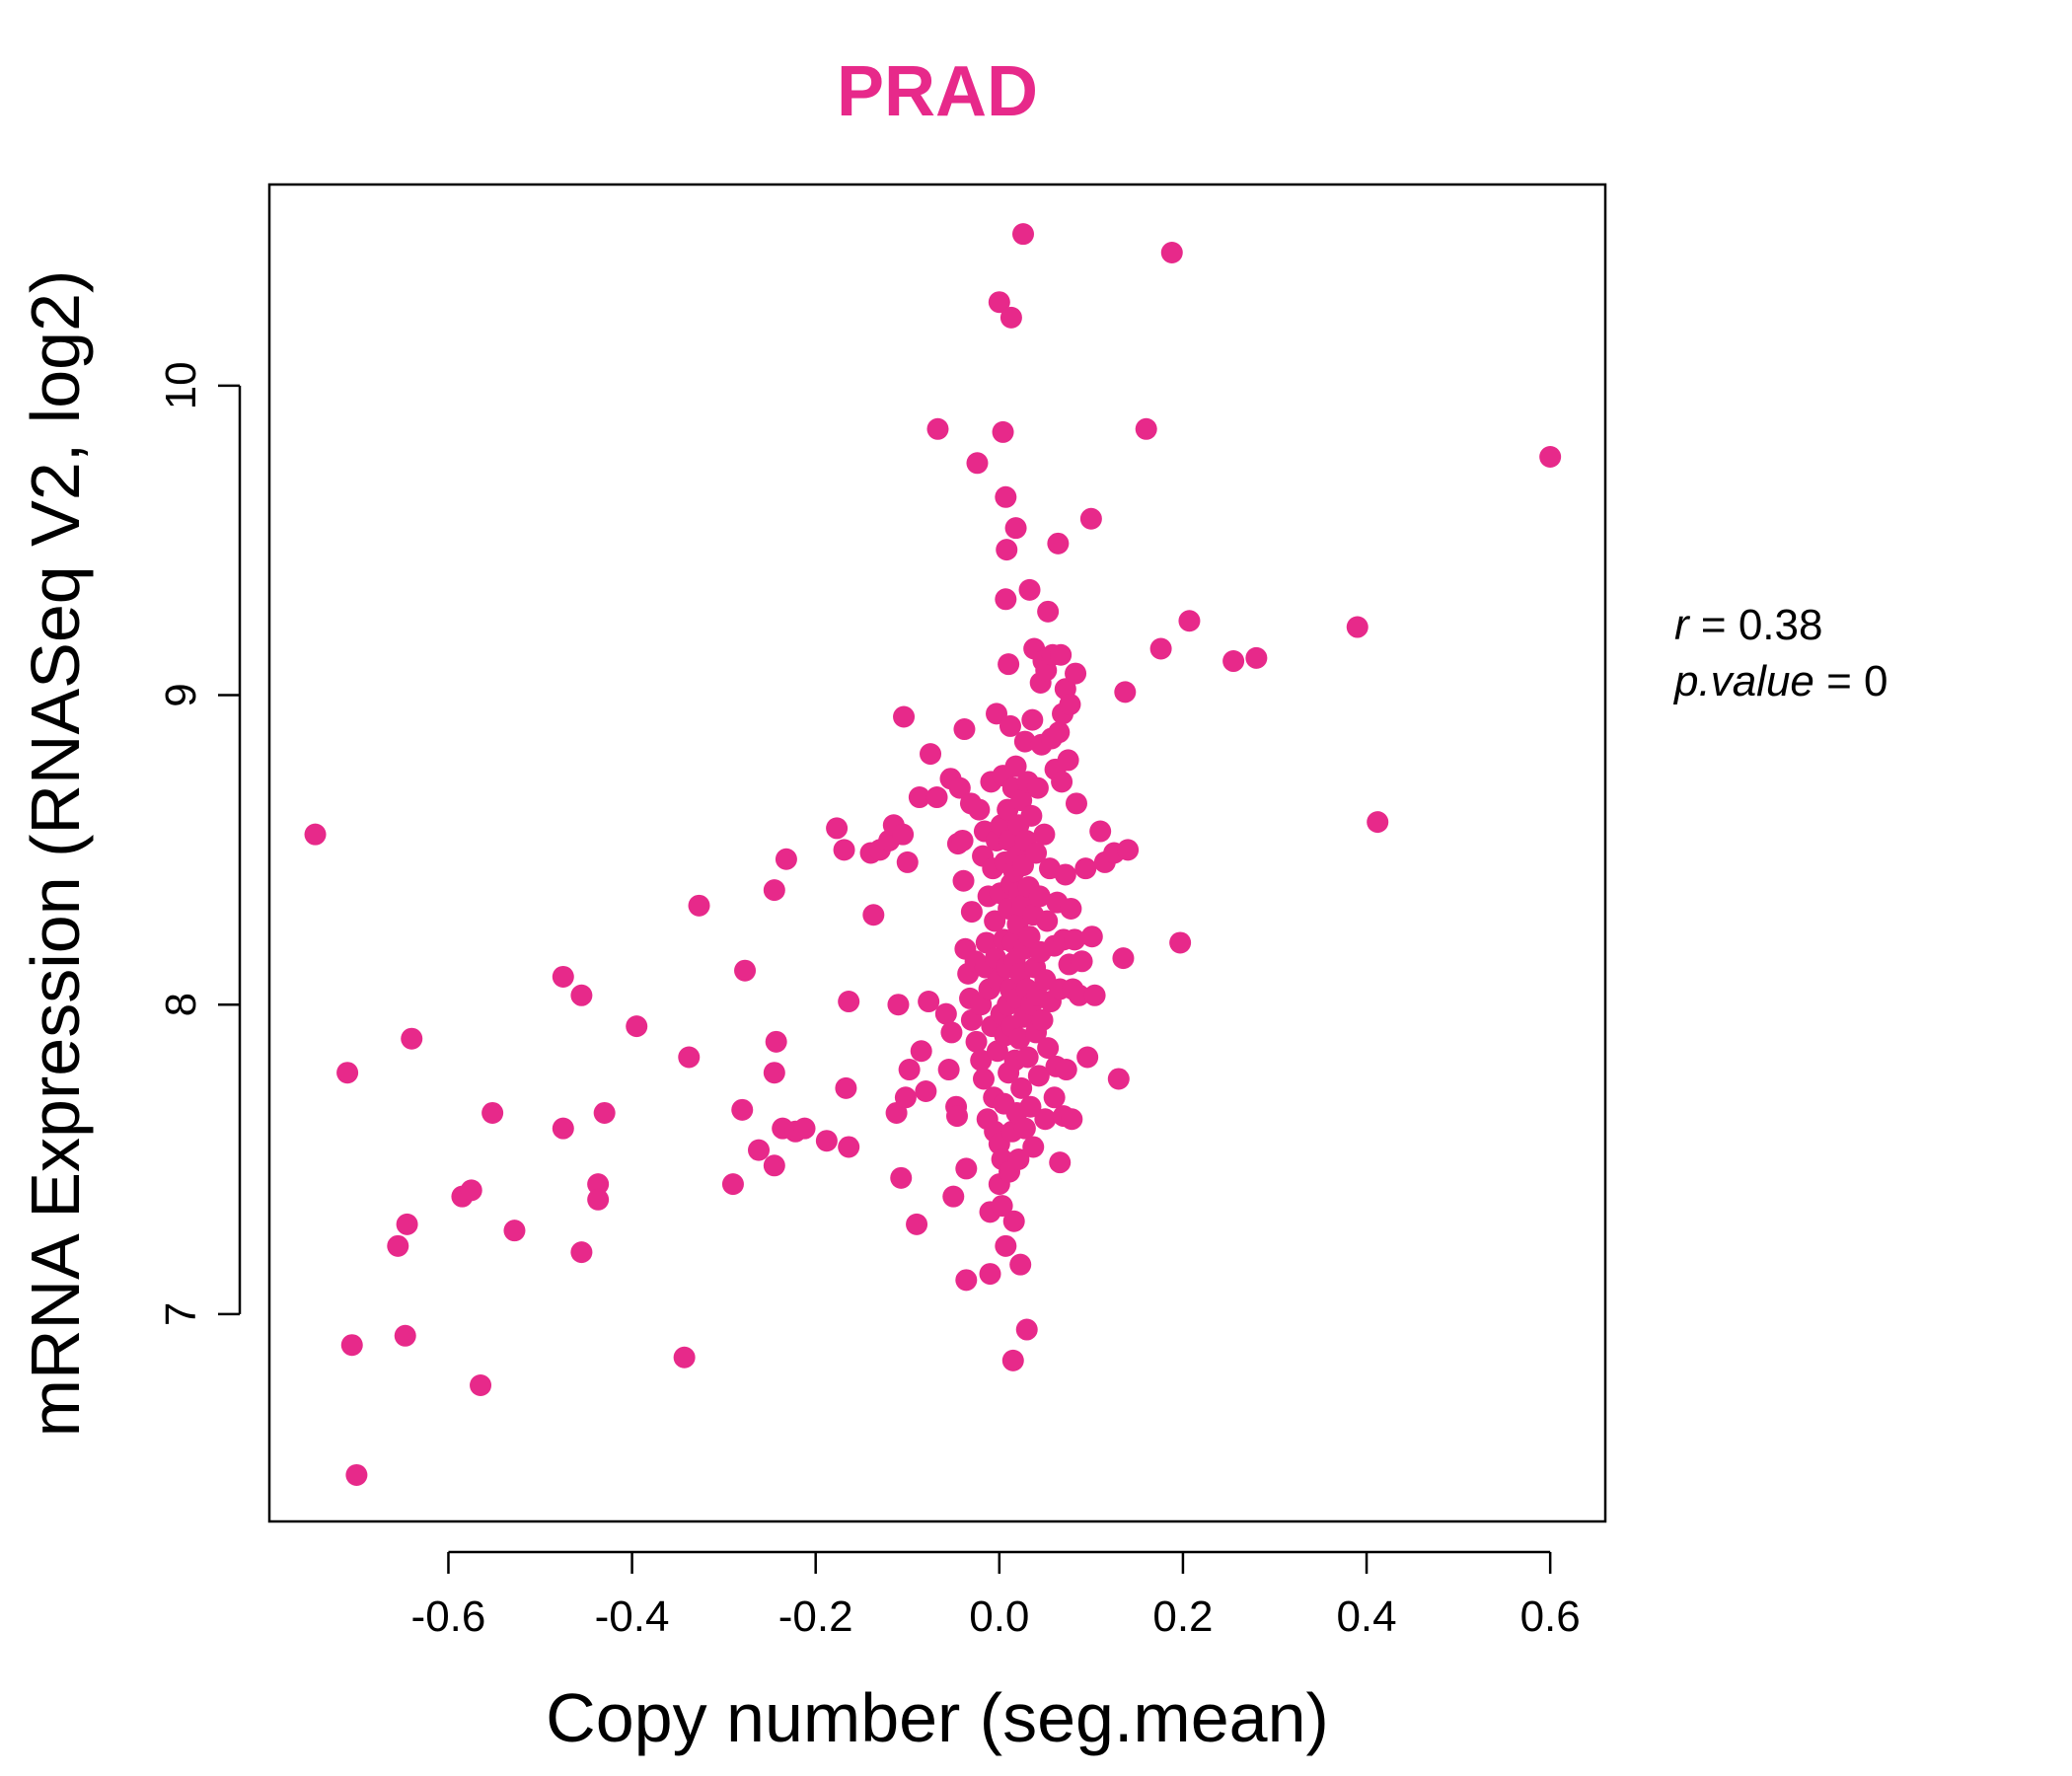 The image size is (2072, 1776). Describe the element at coordinates (56, 854) in the screenshot. I see `y-axis-label: mRNA Expression (RNASeq V2, log2)` at that location.